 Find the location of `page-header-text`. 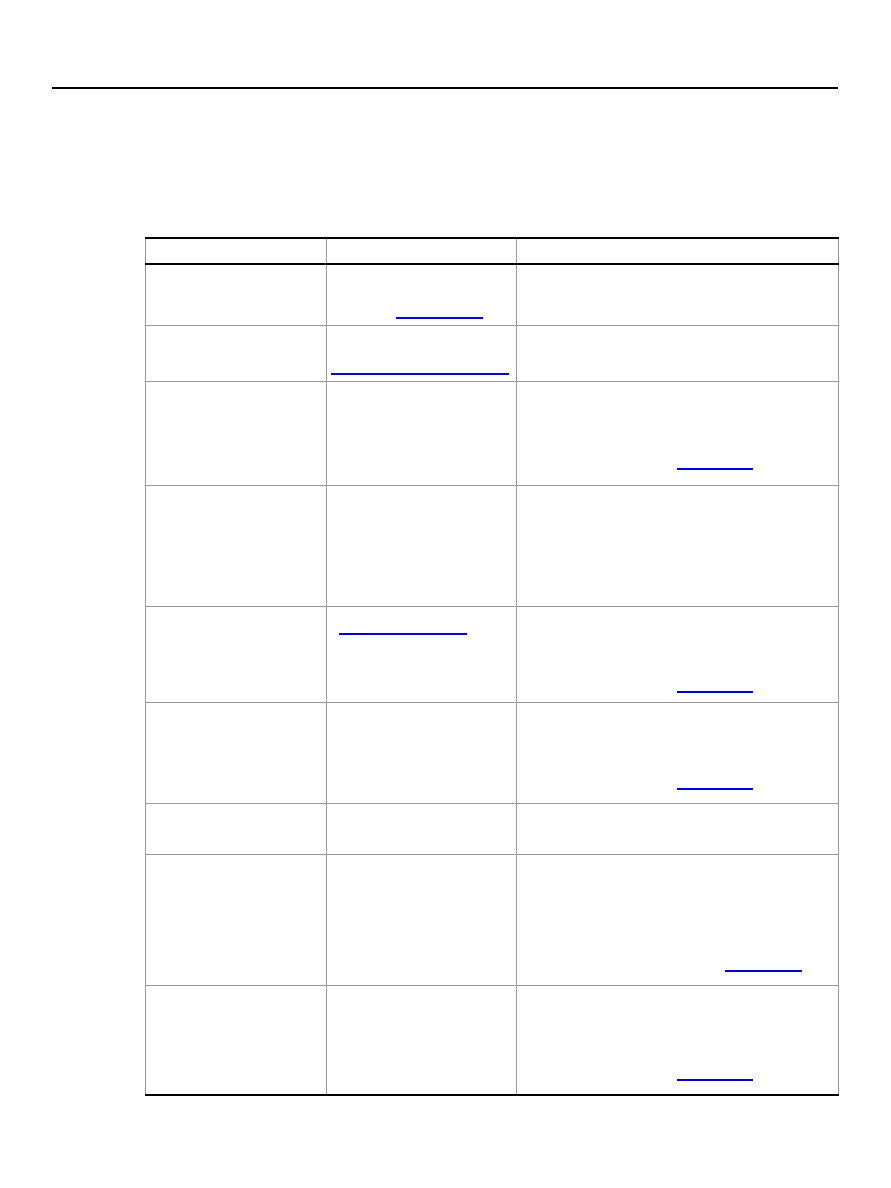

page-header-text is located at coordinates (445, 74).